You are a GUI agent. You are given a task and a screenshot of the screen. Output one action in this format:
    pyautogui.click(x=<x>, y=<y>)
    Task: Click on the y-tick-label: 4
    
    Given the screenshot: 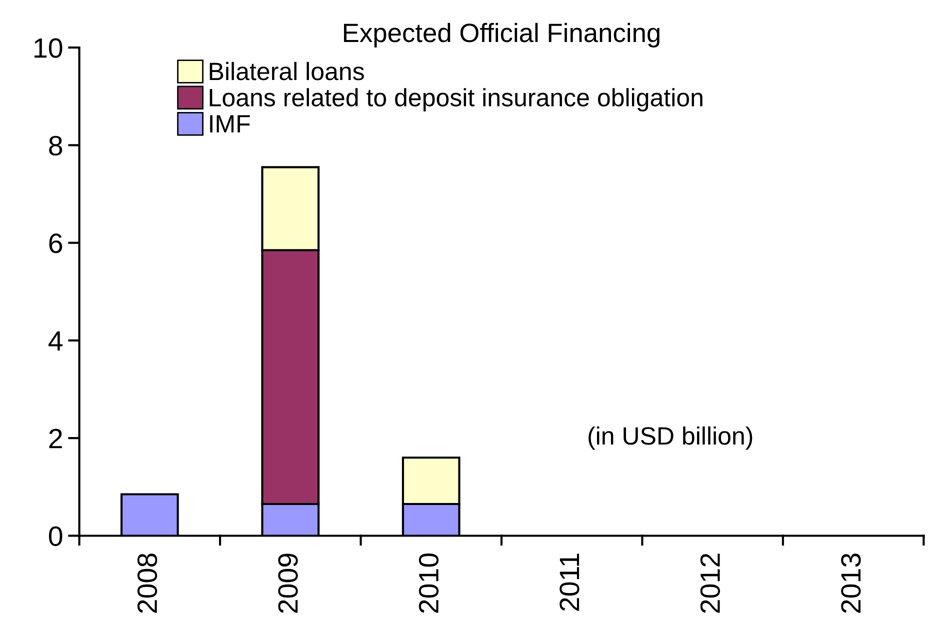 What is the action you would take?
    pyautogui.click(x=55, y=341)
    